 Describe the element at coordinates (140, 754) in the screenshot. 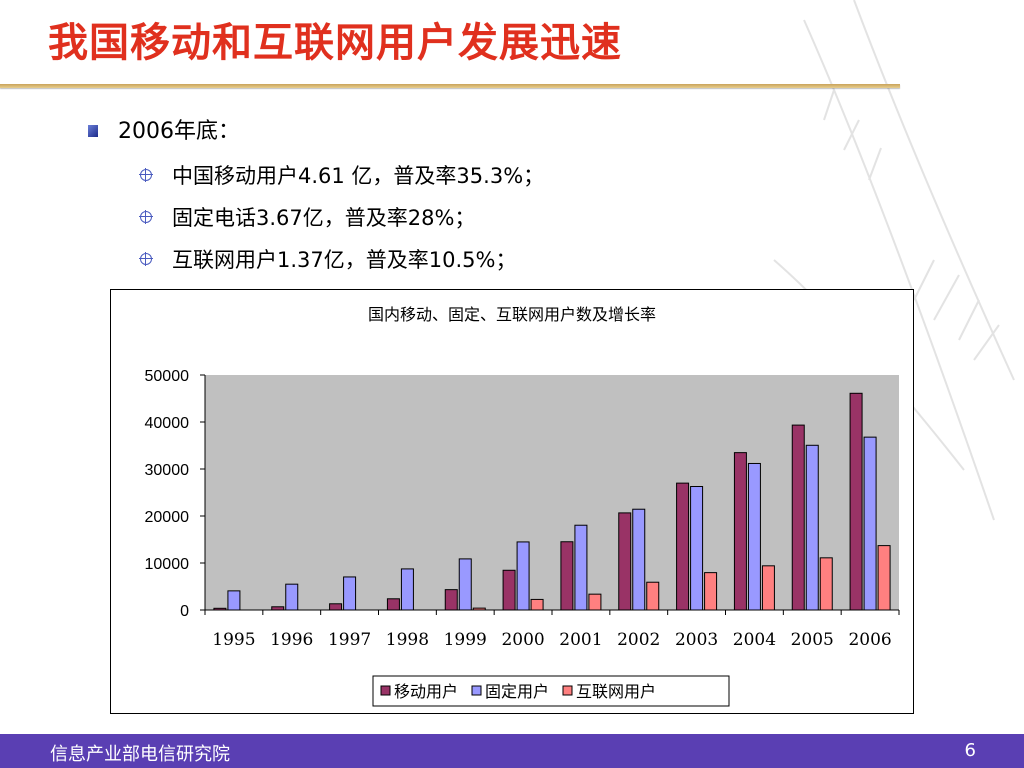

I see `footer-org: 信息产业部电信研究院` at that location.